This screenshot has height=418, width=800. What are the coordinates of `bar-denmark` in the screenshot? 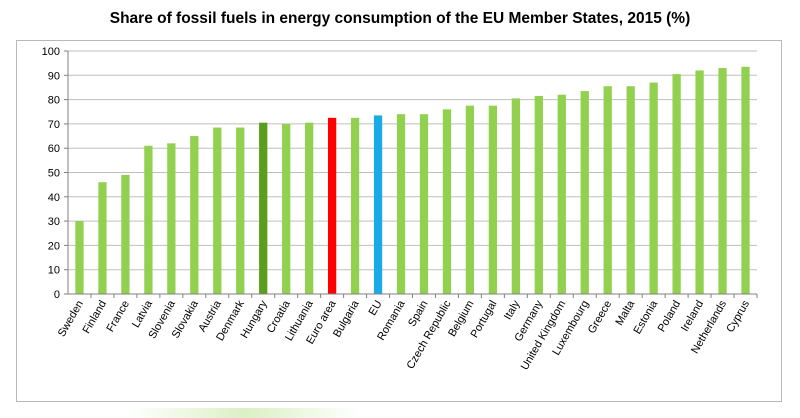 It's located at (240, 210).